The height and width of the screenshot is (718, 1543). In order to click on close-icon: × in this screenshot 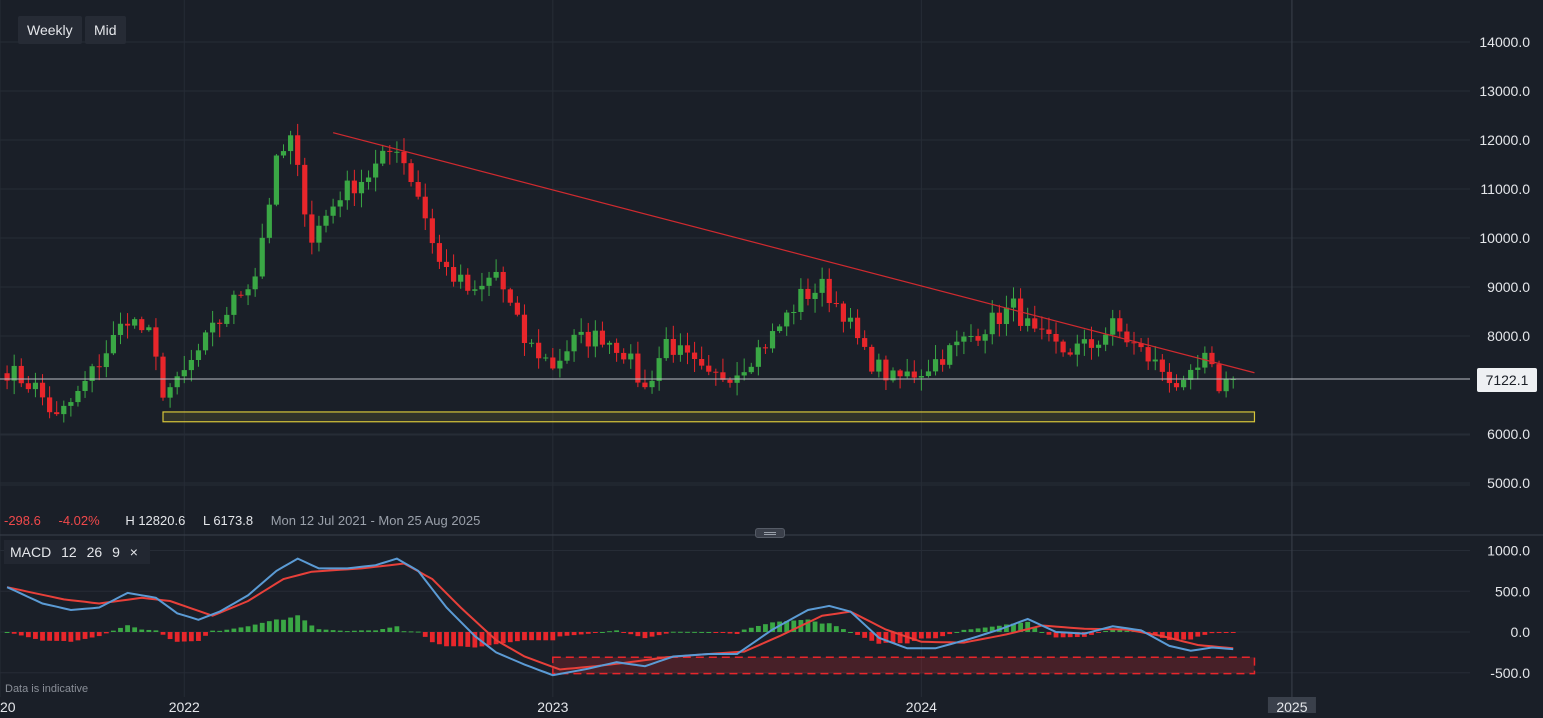, I will do `click(133, 552)`.